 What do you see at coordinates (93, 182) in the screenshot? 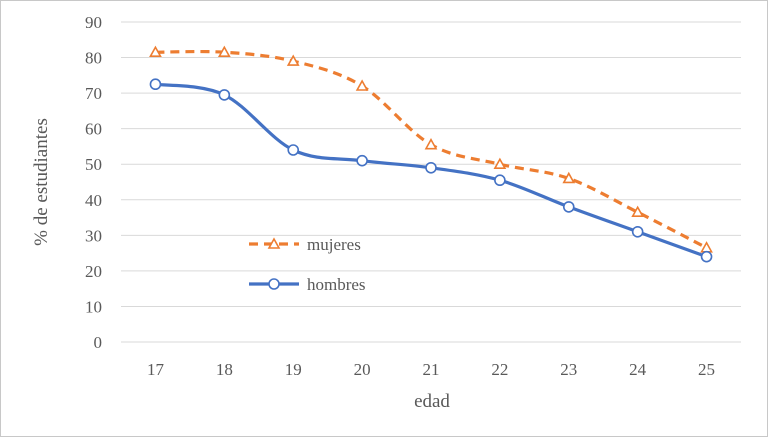
I see `y-axis-ticks: 0 10 20 30 40 50 60 70 80 90` at bounding box center [93, 182].